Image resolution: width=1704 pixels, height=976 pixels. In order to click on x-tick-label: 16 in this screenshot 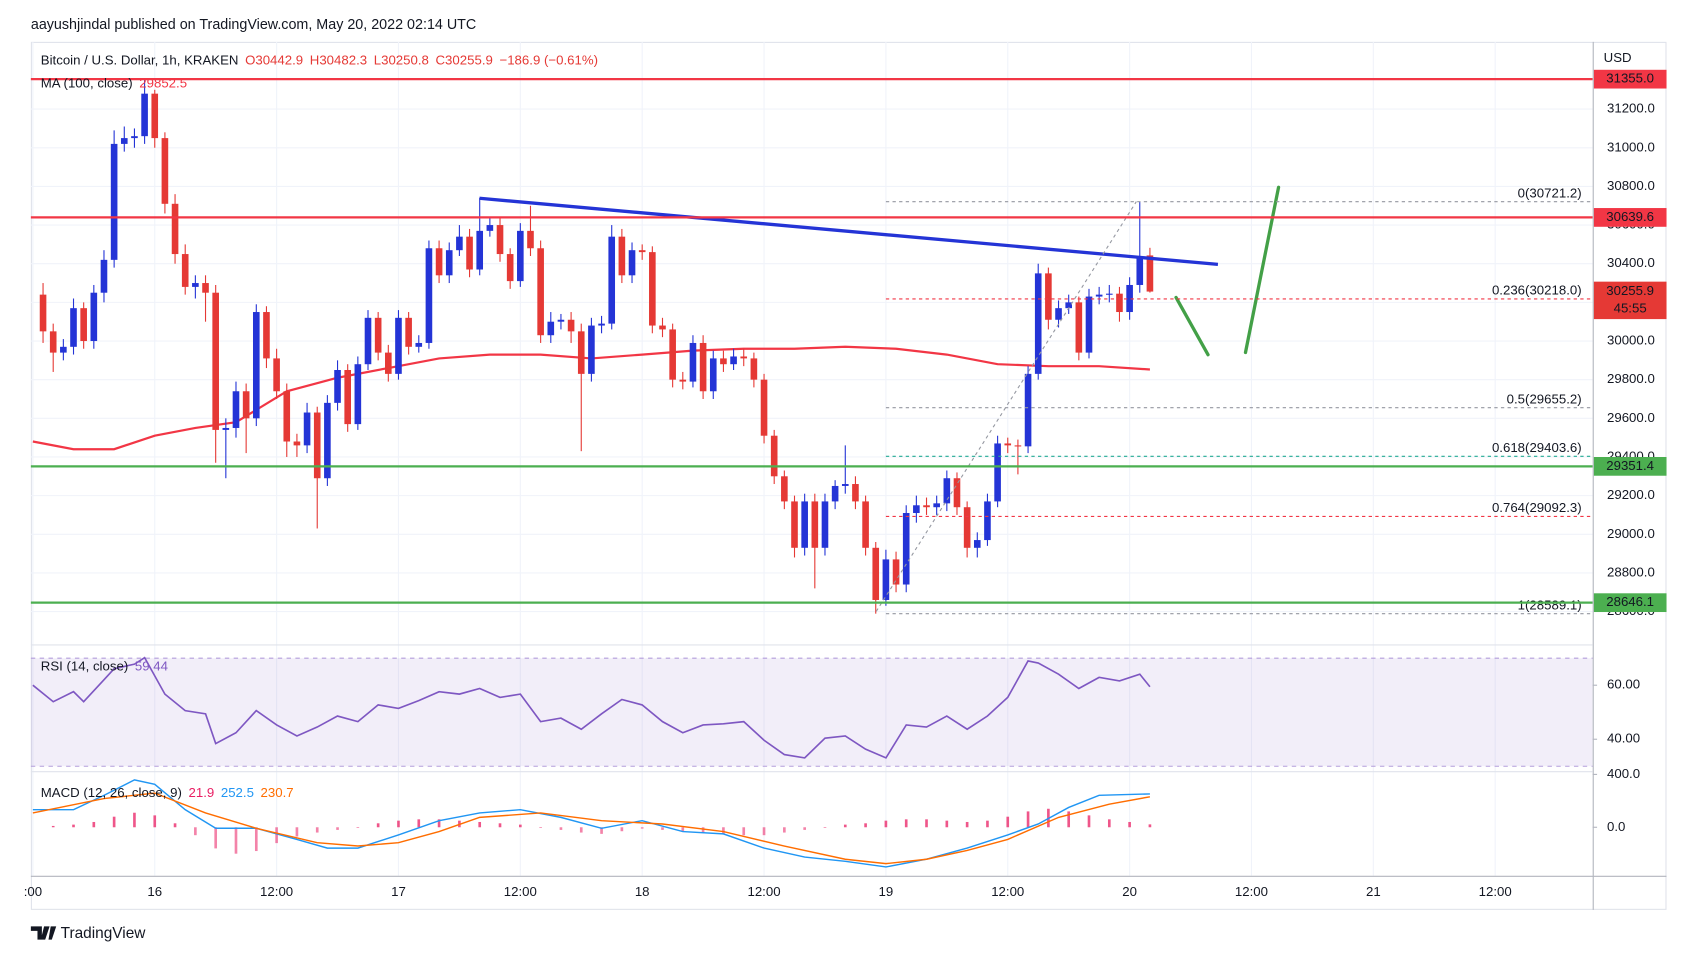, I will do `click(154, 891)`.